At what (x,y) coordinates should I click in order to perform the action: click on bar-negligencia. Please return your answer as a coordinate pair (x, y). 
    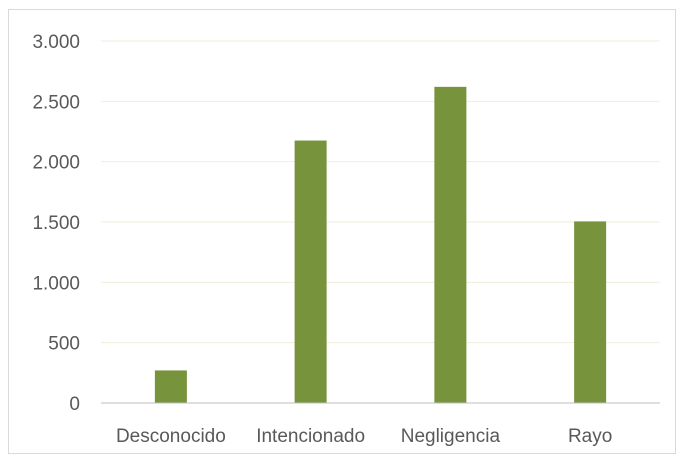
    Looking at the image, I should click on (450, 244).